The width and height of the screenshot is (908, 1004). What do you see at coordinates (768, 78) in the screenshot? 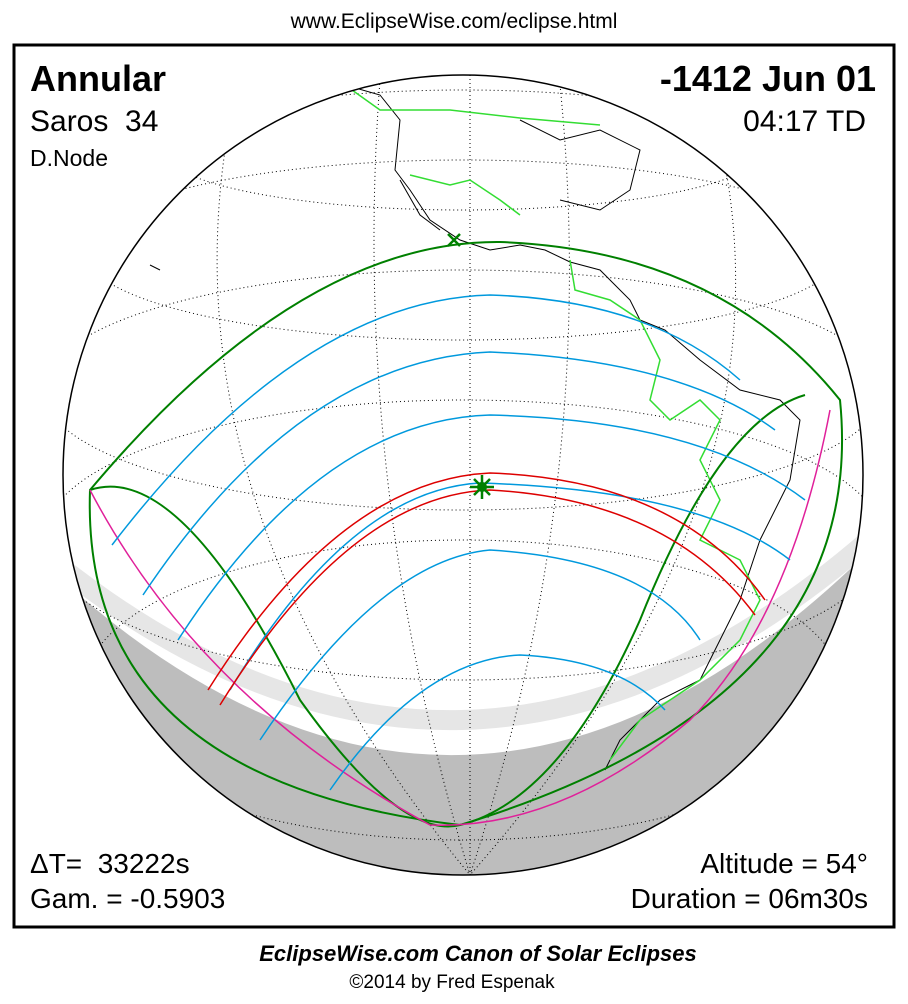
I see `date: -1412 Jun 01` at bounding box center [768, 78].